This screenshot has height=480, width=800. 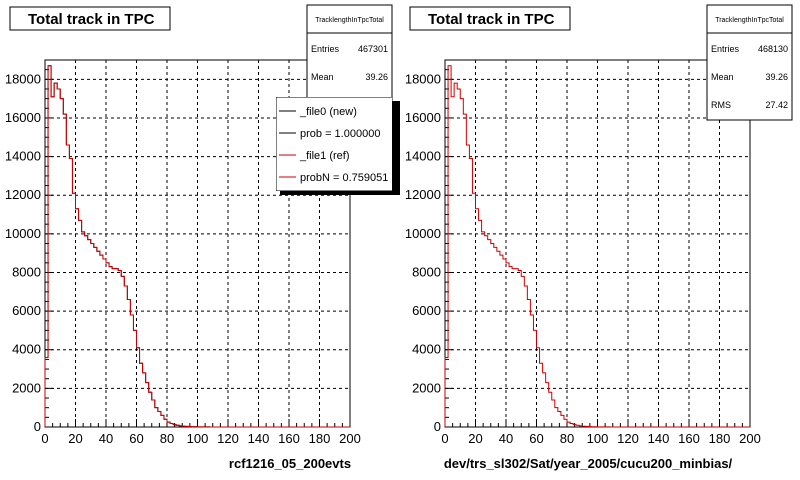 I want to click on stats-value: 27.42, so click(x=776, y=105).